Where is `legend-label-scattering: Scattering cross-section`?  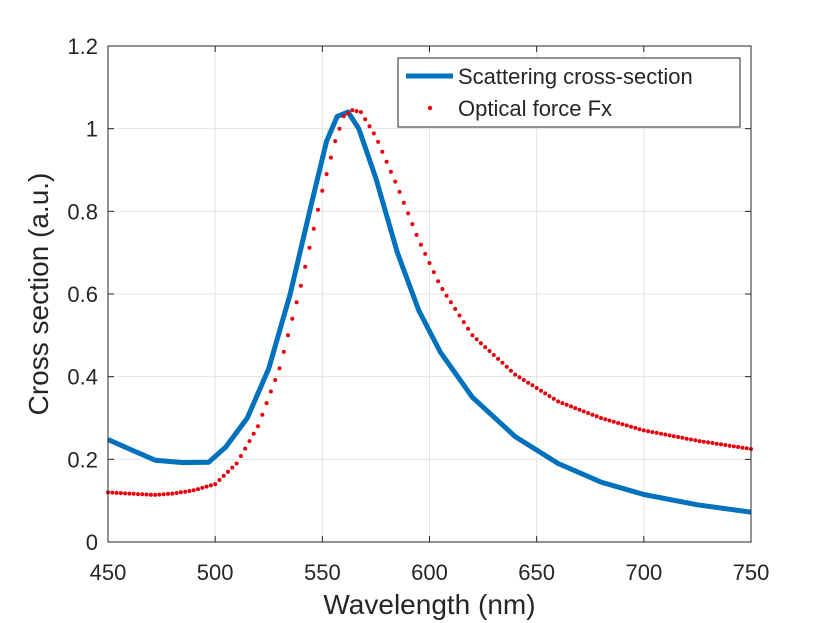
legend-label-scattering: Scattering cross-section is located at coordinates (575, 76).